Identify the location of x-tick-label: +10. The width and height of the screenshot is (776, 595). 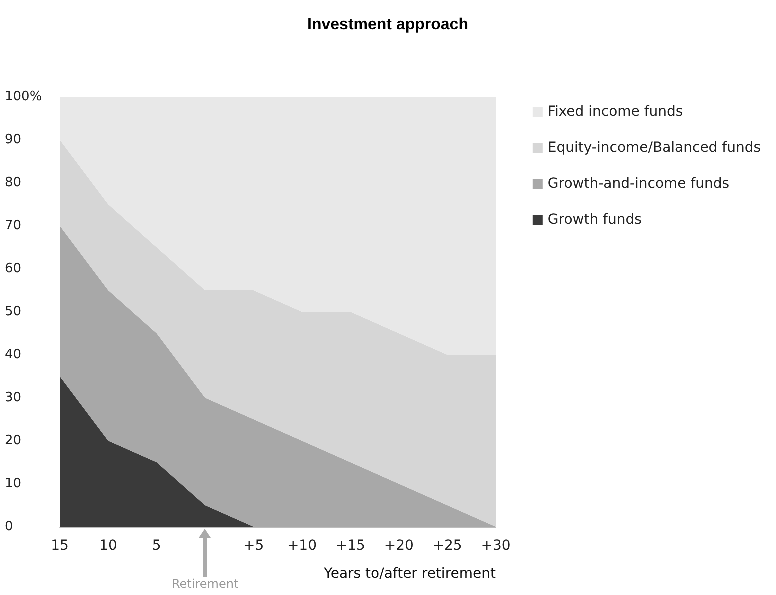
(302, 546).